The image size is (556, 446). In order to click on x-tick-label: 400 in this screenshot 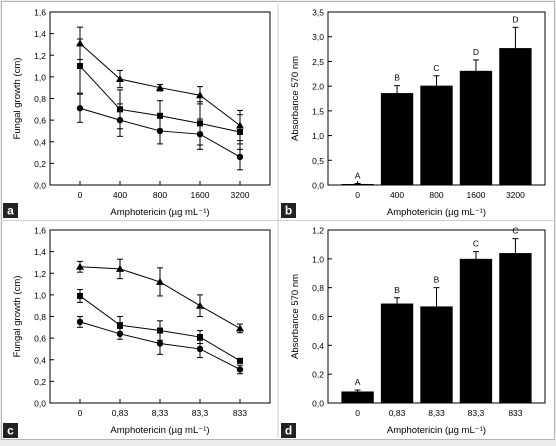, I will do `click(120, 195)`.